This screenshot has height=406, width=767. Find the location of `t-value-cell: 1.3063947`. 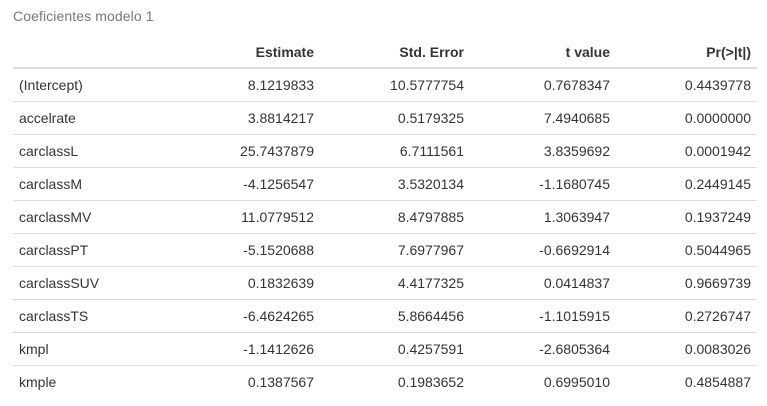

t-value-cell: 1.3063947 is located at coordinates (543, 216).